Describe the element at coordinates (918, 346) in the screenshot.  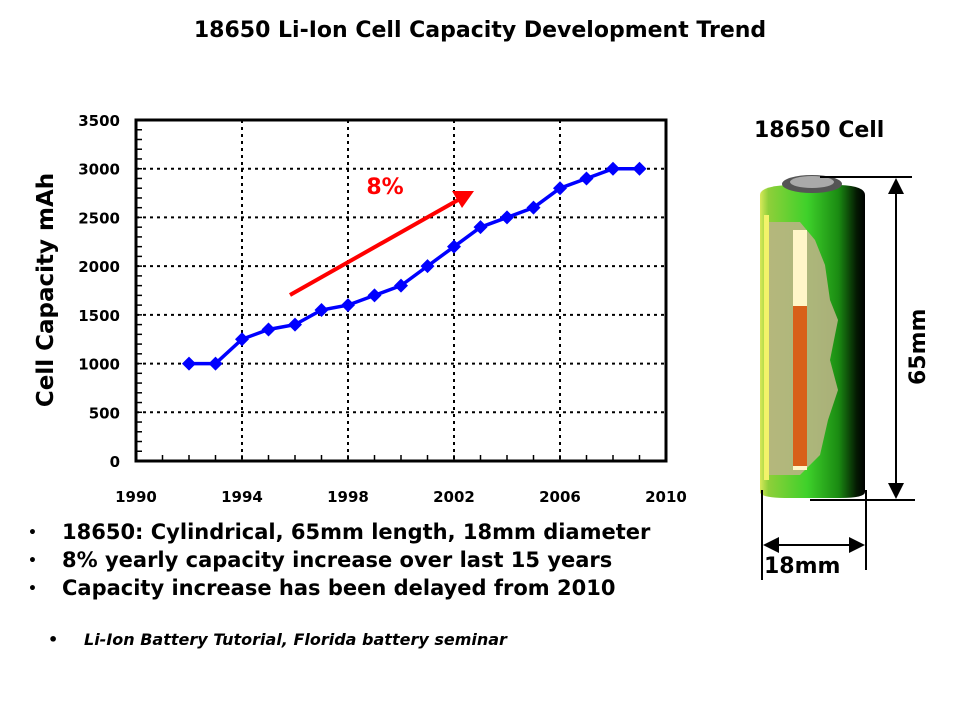
I see `length-label: 65mm` at that location.